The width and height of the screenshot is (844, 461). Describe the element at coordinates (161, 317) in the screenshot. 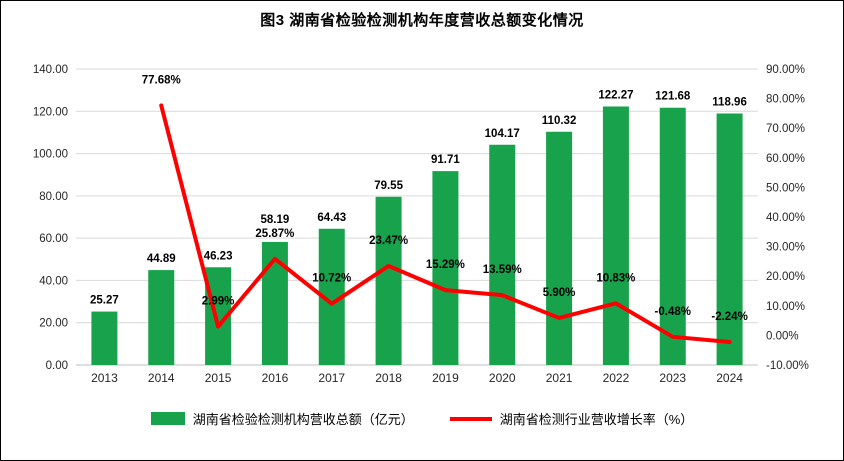

I see `bar-2014` at that location.